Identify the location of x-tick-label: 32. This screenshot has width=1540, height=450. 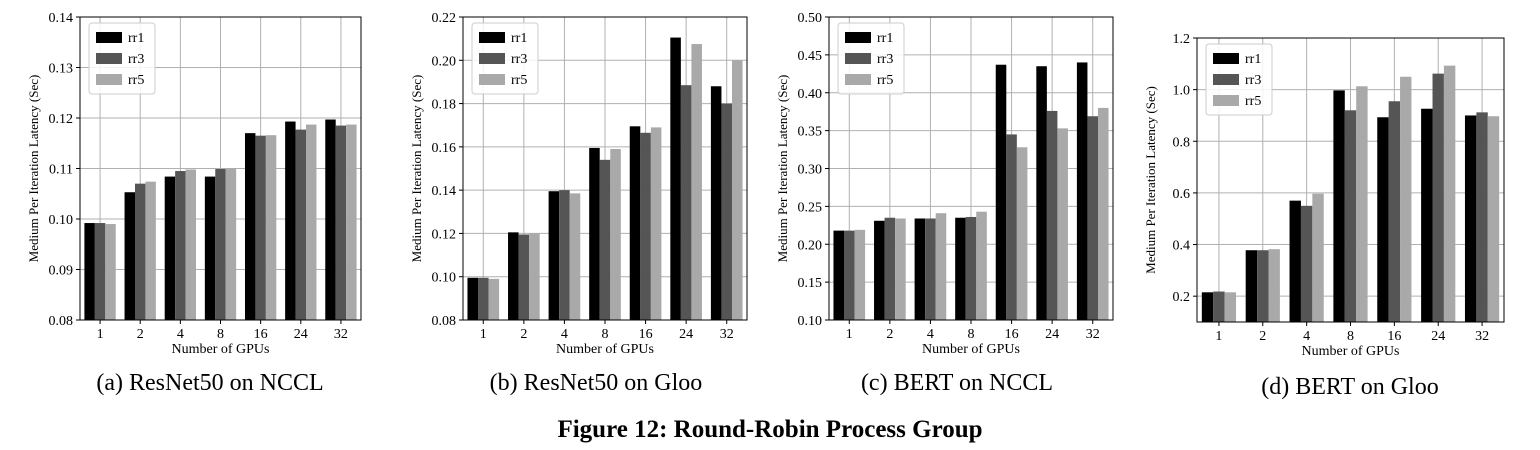
(1482, 336).